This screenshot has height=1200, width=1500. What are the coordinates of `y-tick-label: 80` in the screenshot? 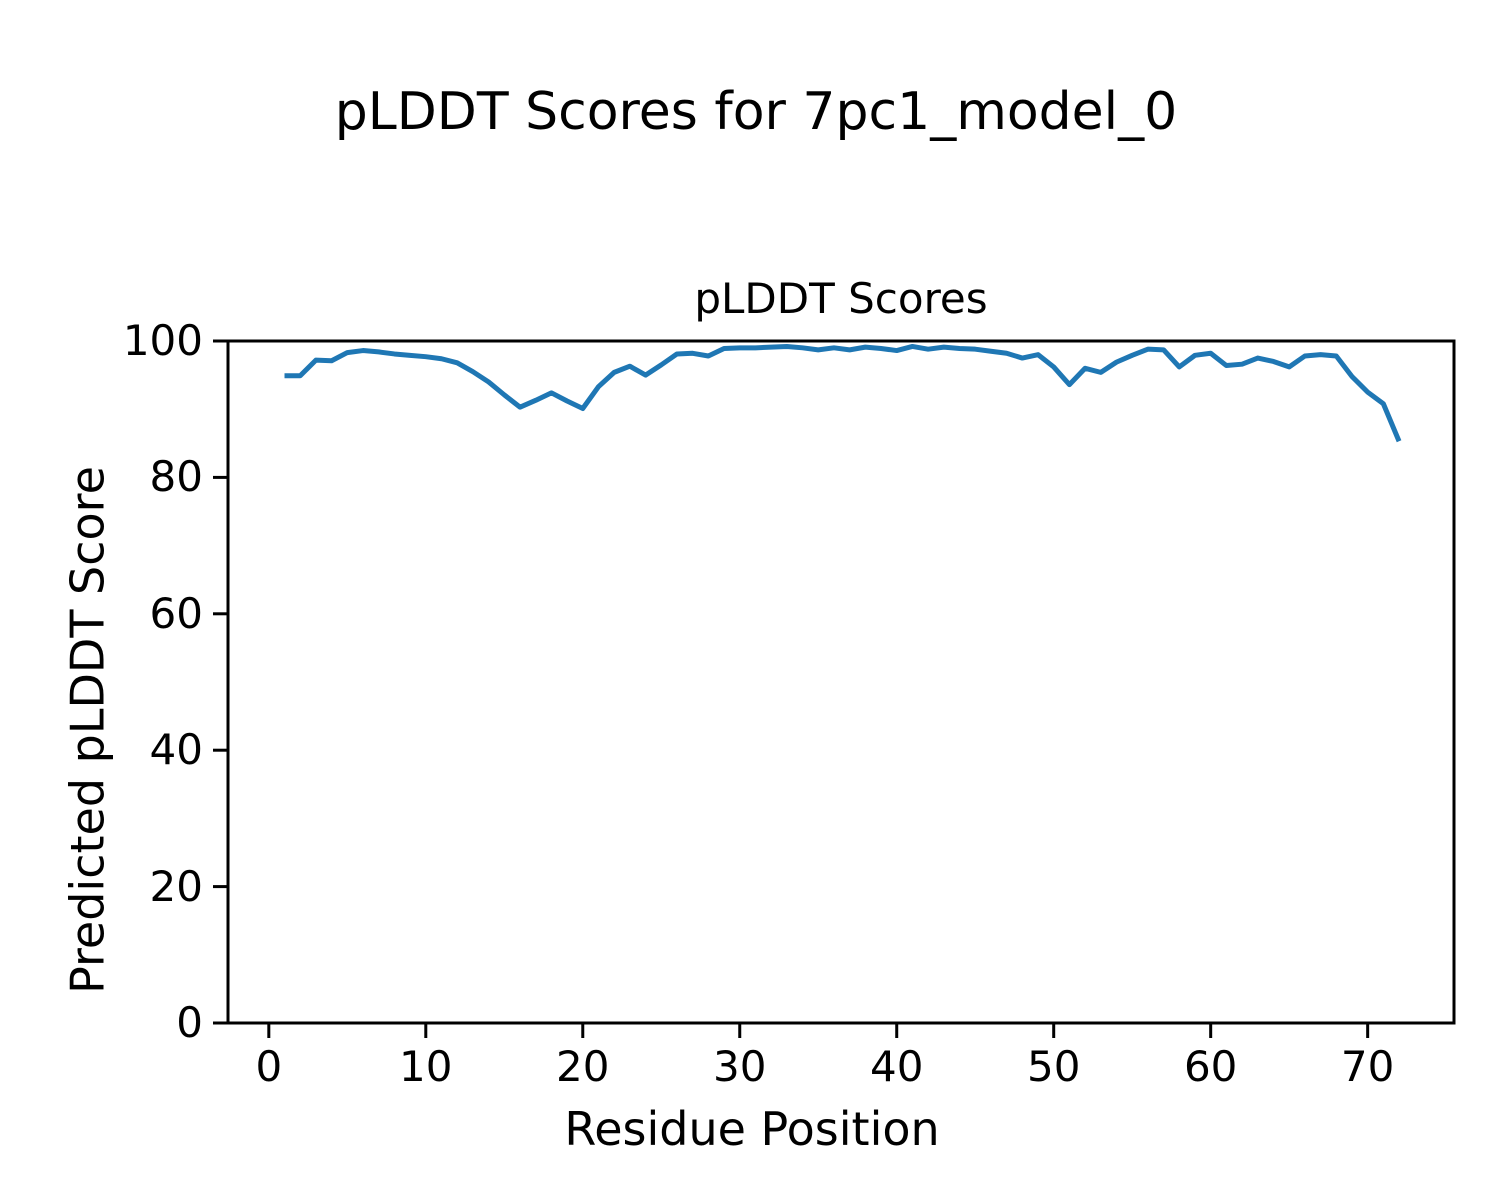 It's located at (176, 477).